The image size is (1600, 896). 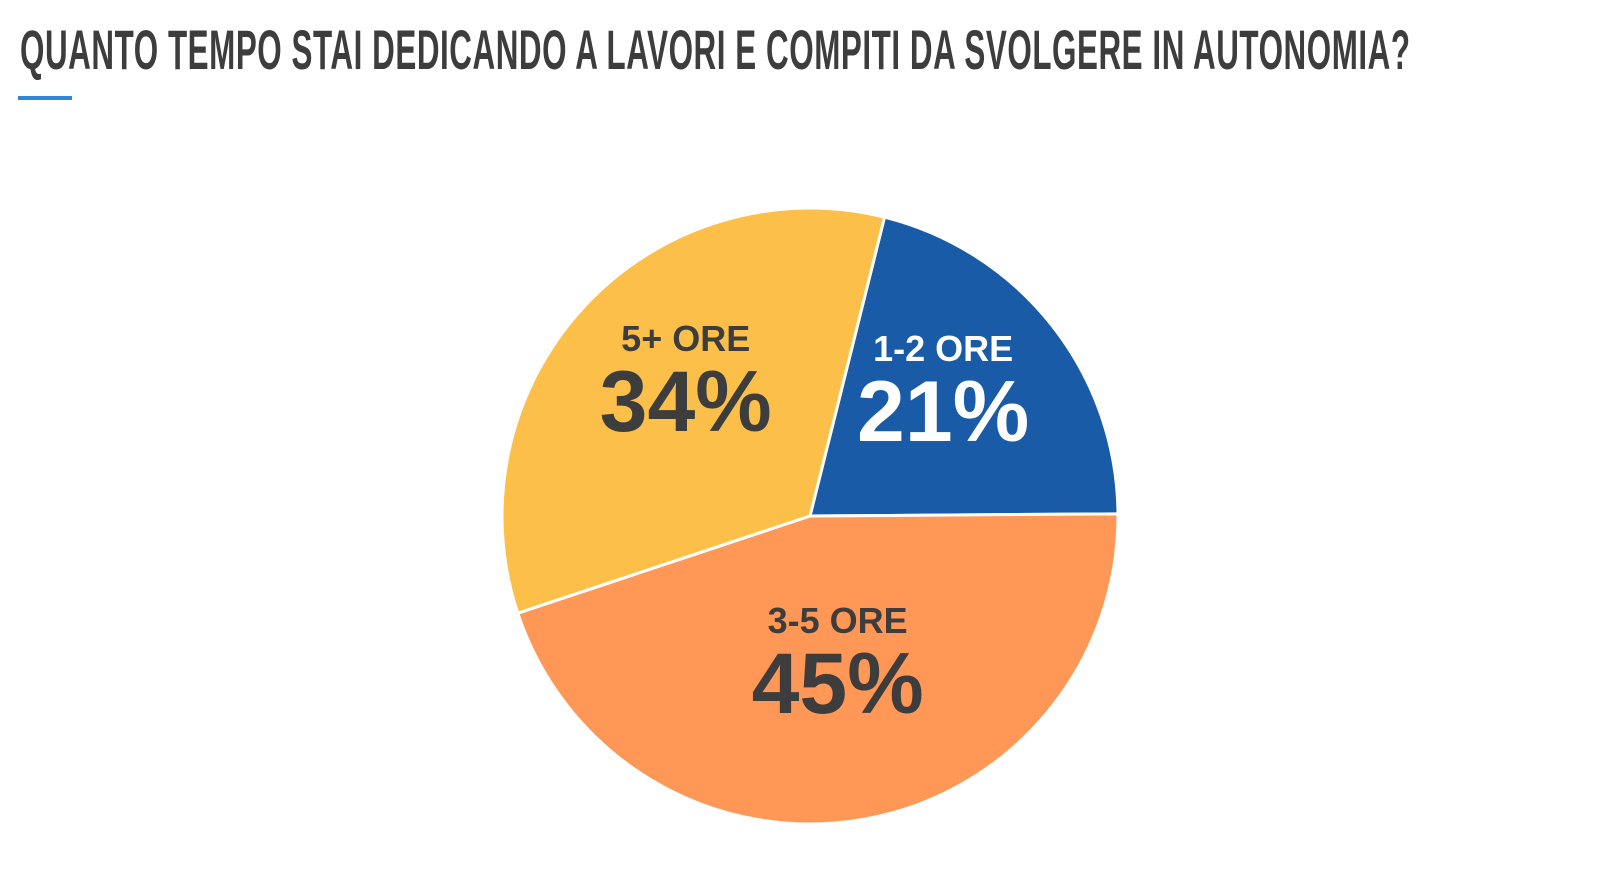 What do you see at coordinates (45, 98) in the screenshot?
I see `title-accent-underline` at bounding box center [45, 98].